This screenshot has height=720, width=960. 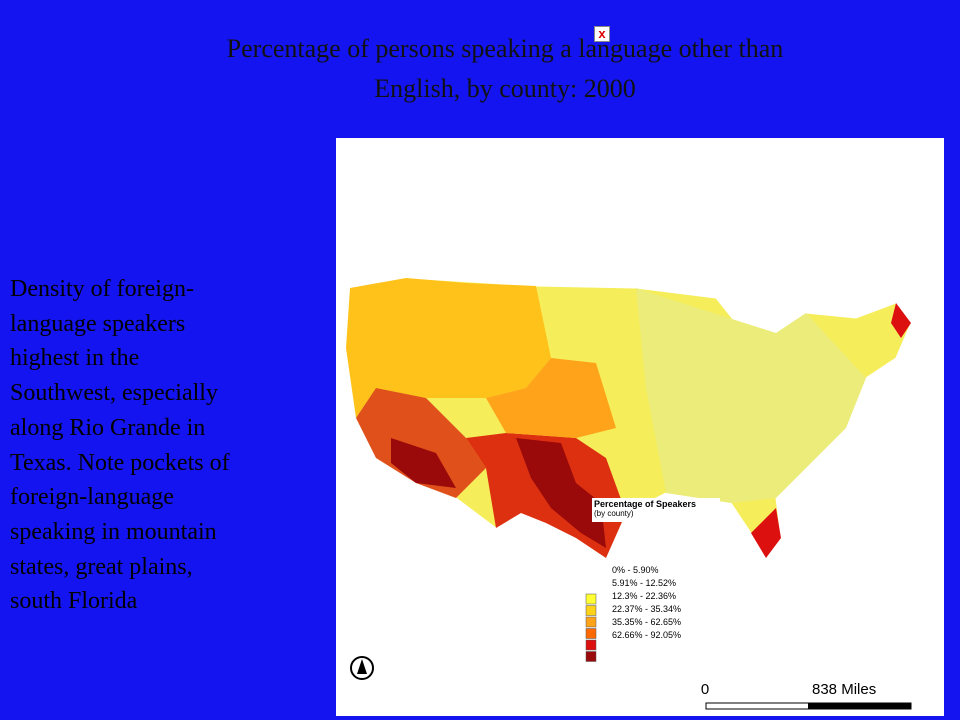 I want to click on legend-label: 62.66% - 92.05%, so click(x=646, y=635).